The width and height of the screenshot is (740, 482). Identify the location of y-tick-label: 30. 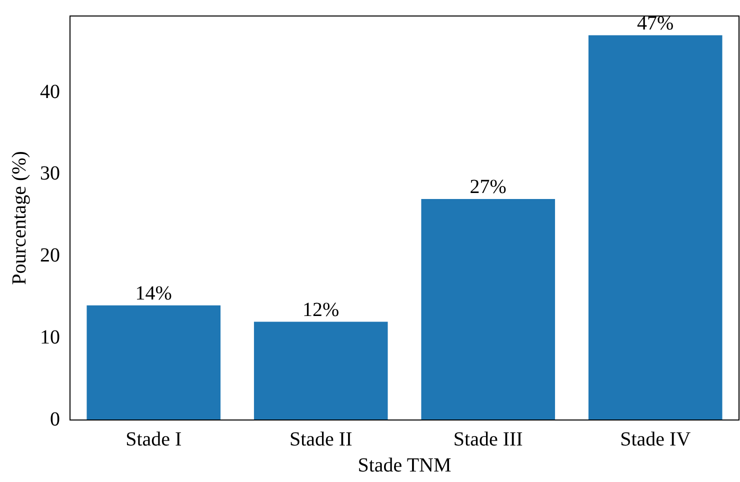
(50, 173).